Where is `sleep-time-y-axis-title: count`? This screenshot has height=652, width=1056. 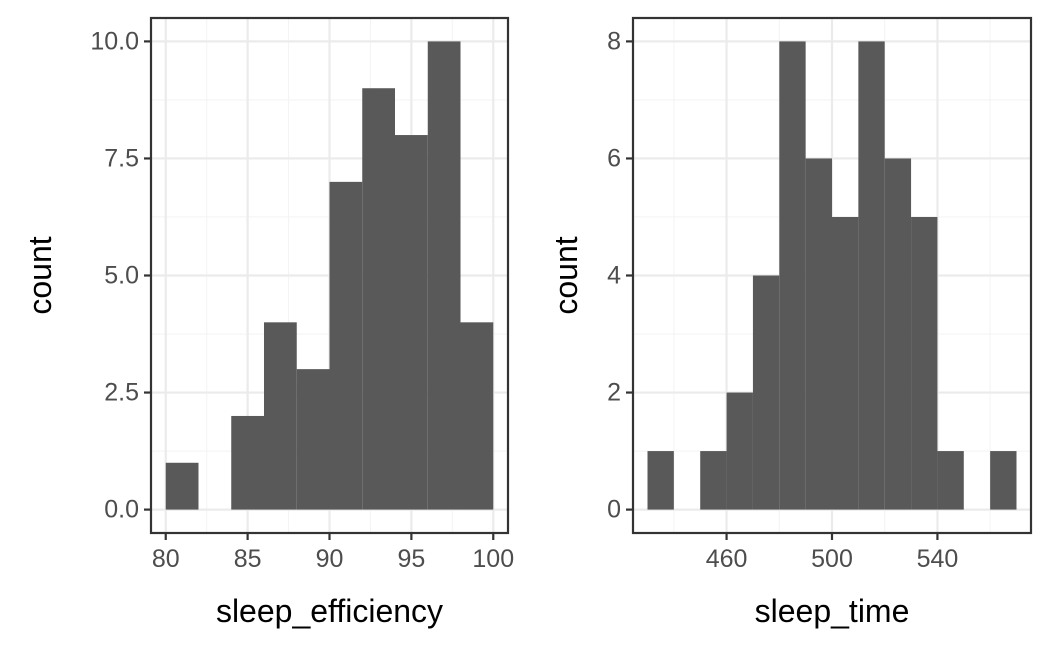
sleep-time-y-axis-title: count is located at coordinates (566, 275).